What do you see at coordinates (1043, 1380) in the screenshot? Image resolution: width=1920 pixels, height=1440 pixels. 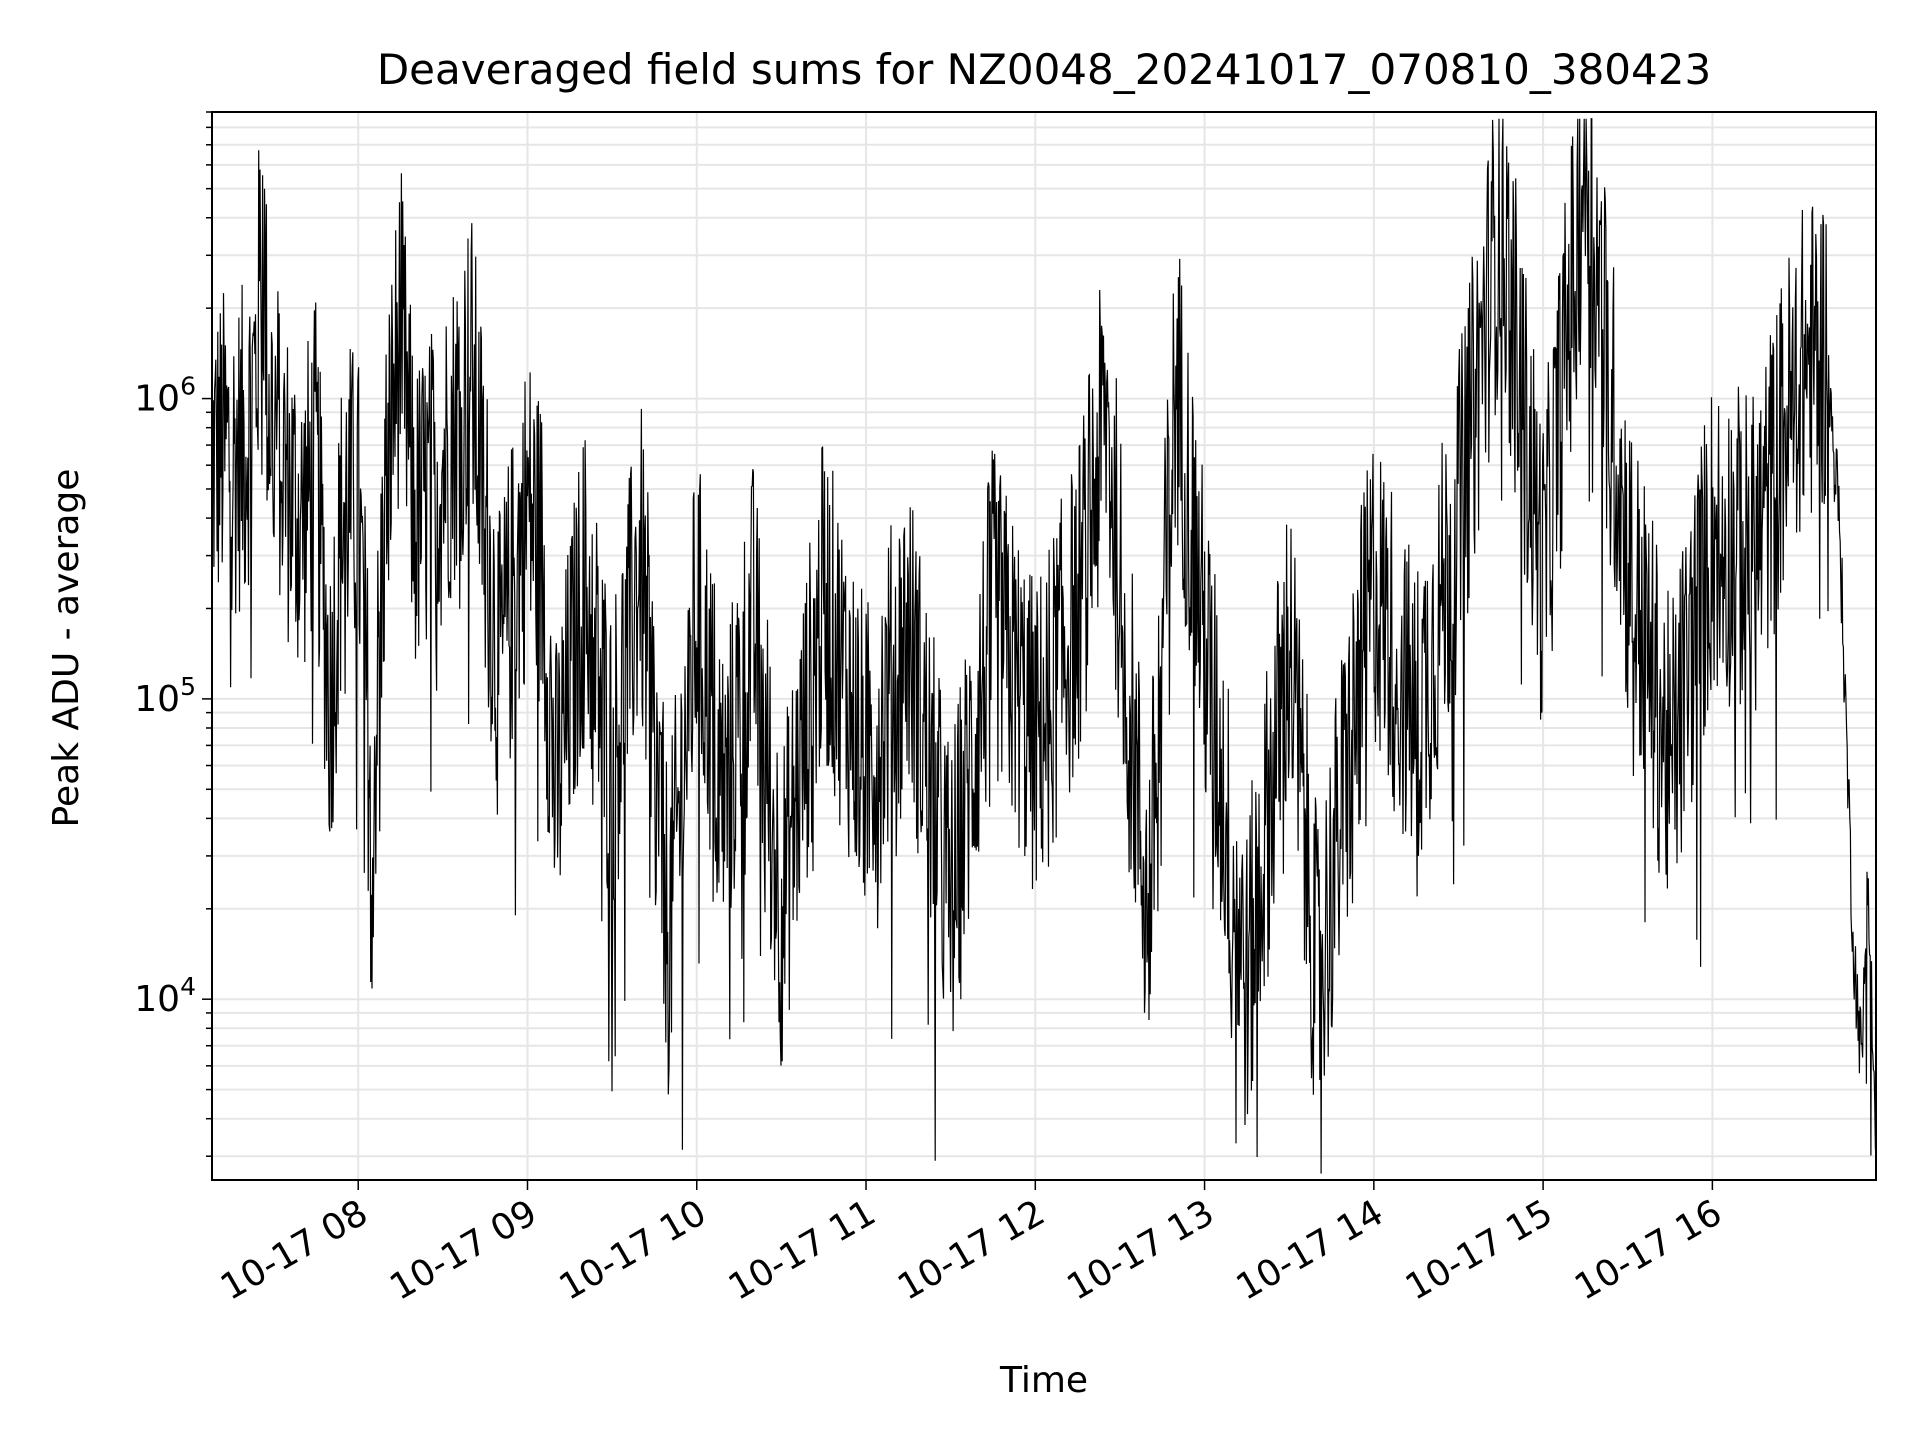 I see `x-axis-label: Time` at bounding box center [1043, 1380].